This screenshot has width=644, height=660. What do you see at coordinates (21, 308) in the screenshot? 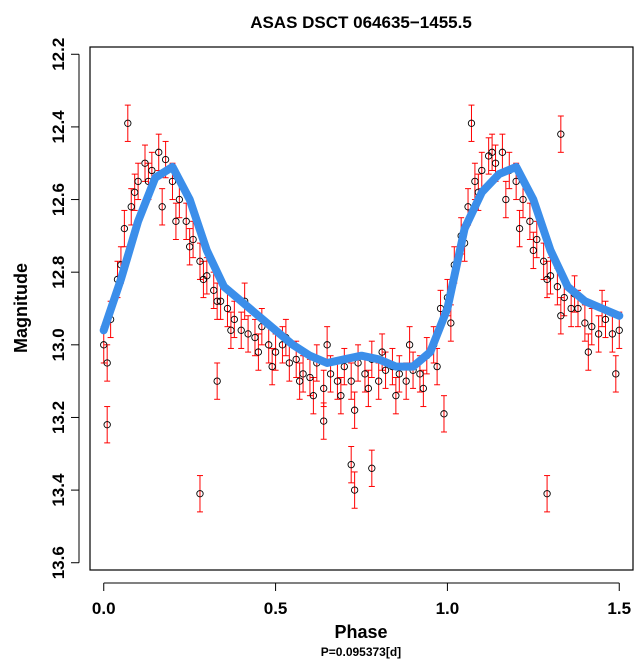
I see `y-axis-label: Magnitude` at bounding box center [21, 308].